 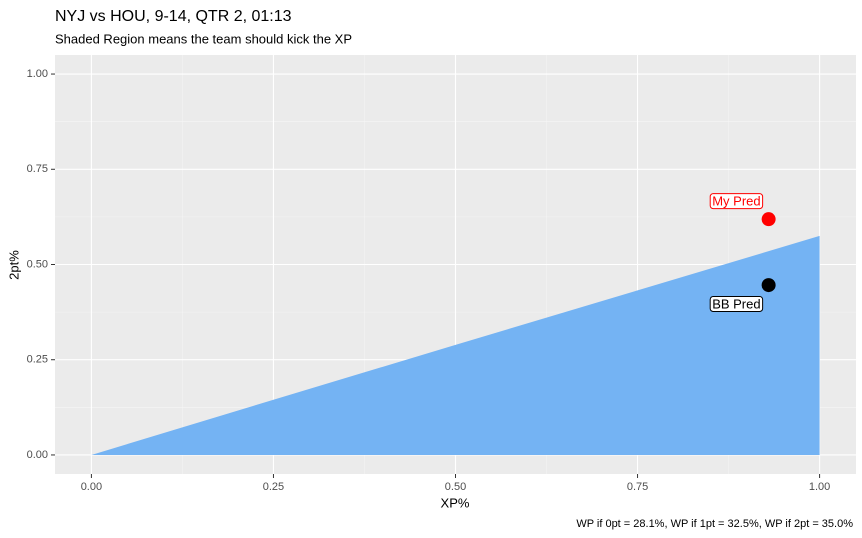 I want to click on point-label: My Pred, so click(x=736, y=201).